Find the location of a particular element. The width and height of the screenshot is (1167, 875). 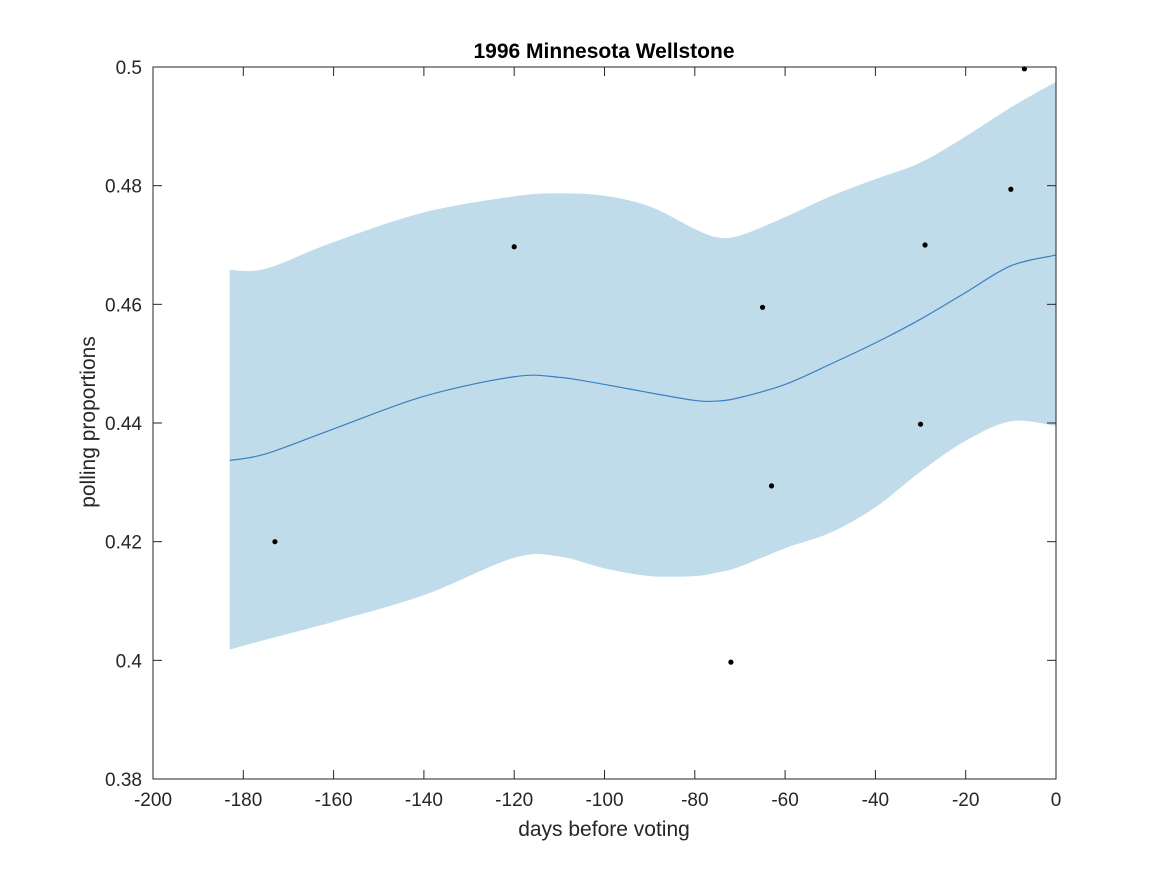

x-tick-label-4: -120 is located at coordinates (514, 800).